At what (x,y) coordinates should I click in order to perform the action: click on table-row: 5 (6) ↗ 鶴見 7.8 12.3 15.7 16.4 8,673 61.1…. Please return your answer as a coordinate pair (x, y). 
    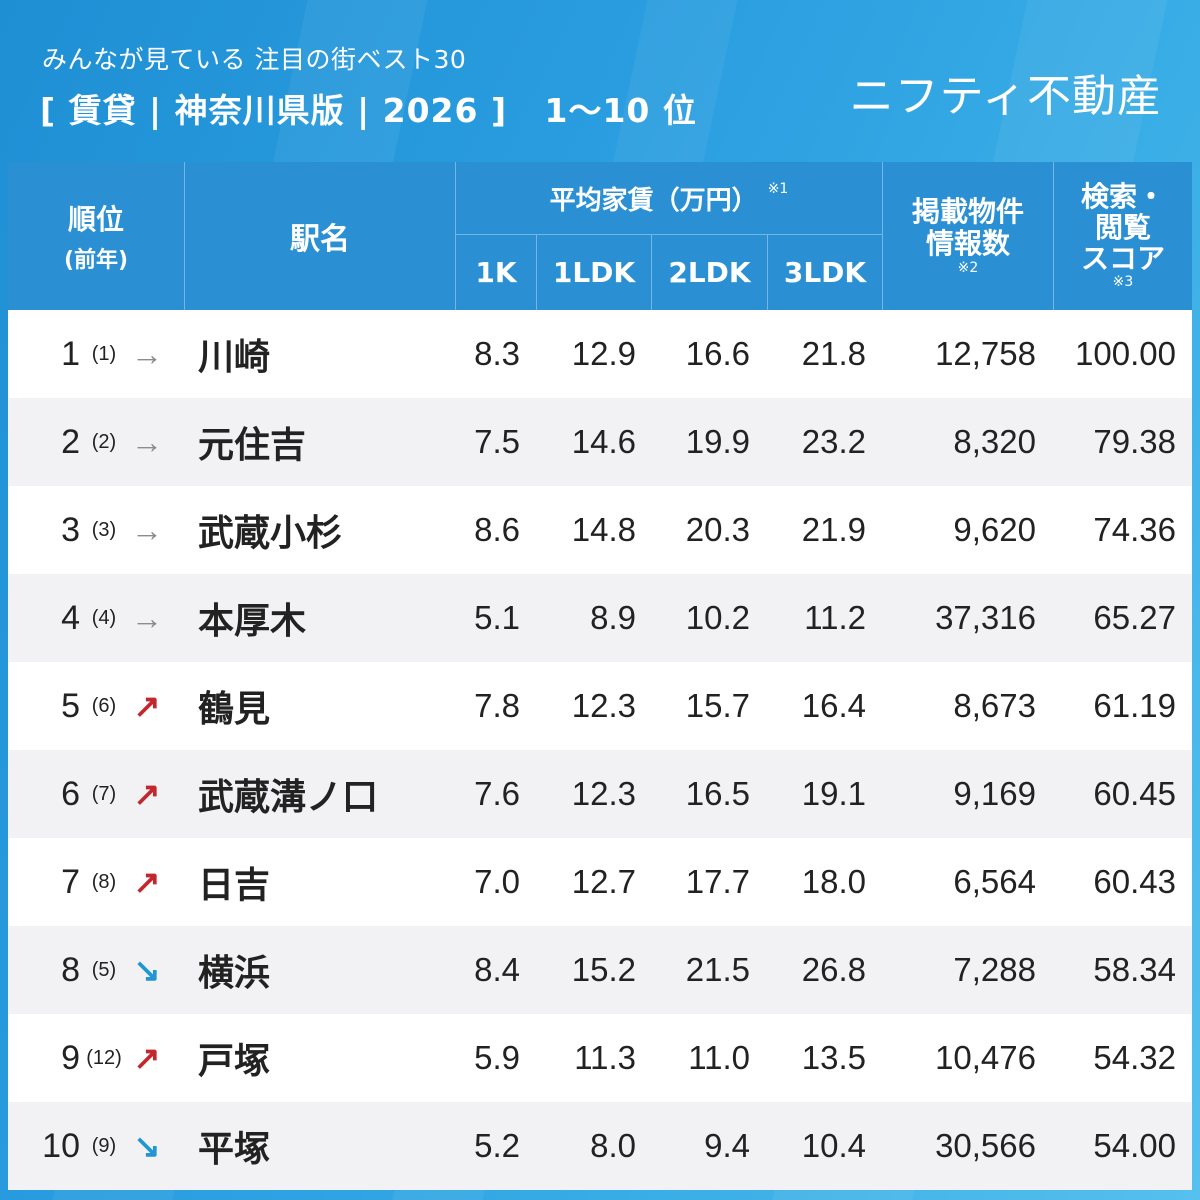
    Looking at the image, I should click on (600, 706).